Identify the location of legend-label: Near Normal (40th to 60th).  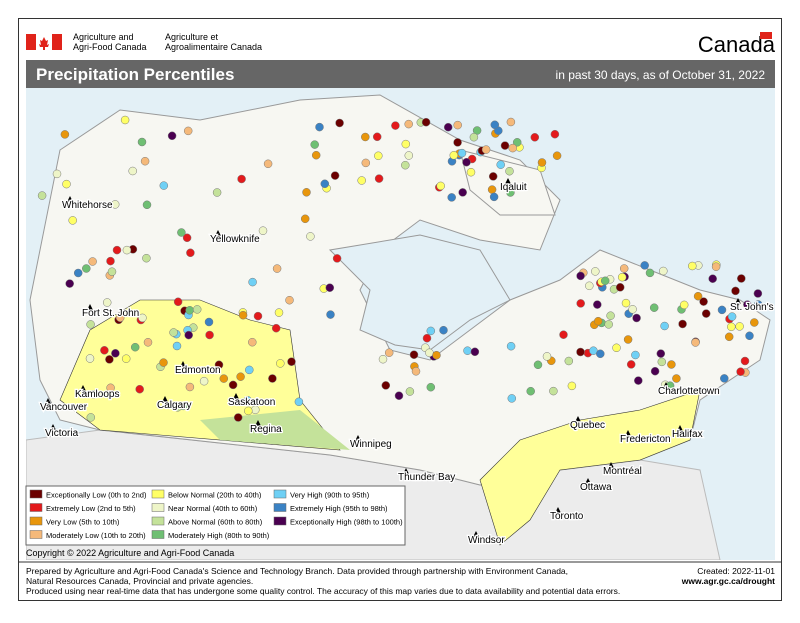
(213, 508).